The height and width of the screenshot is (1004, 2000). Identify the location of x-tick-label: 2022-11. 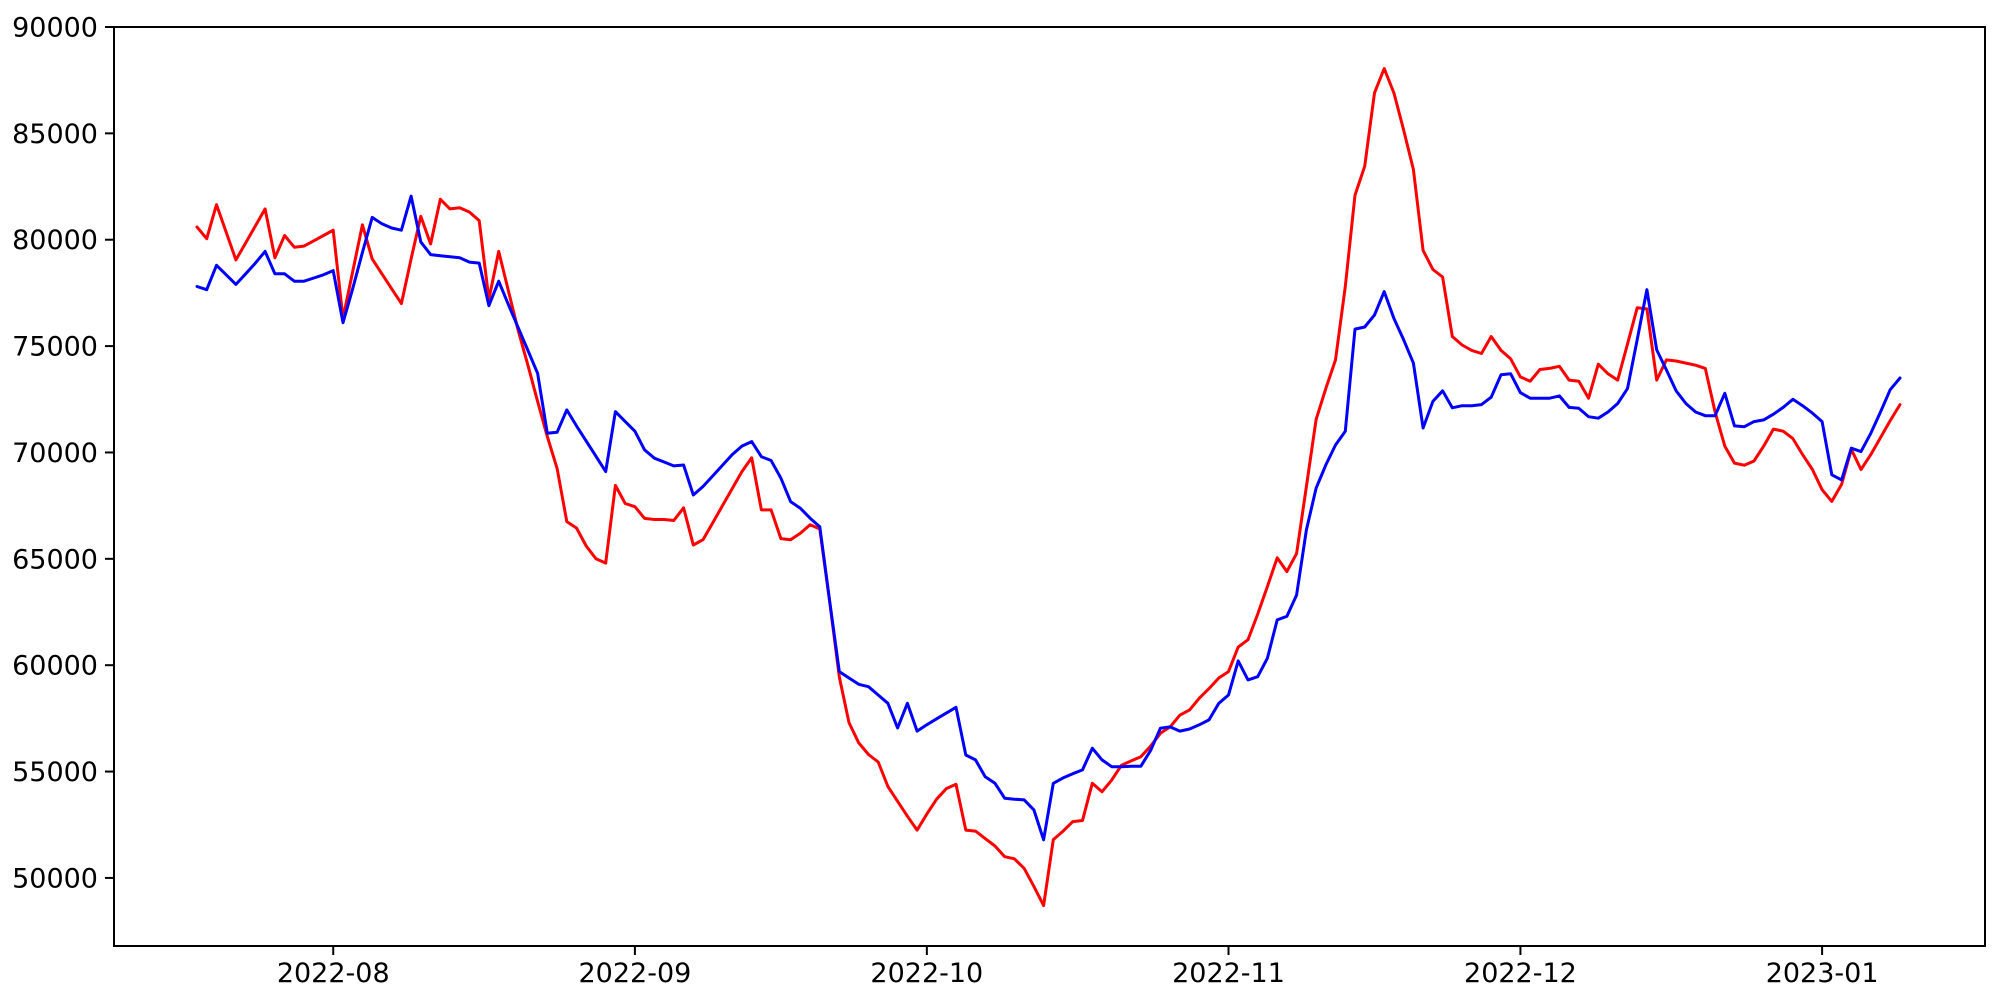
(1228, 973).